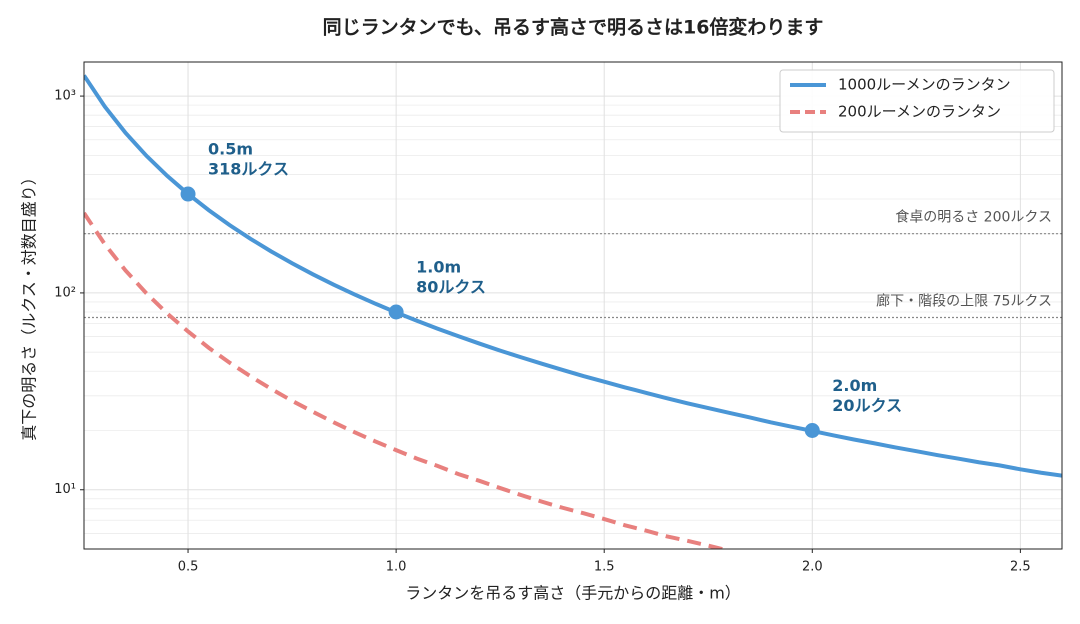  What do you see at coordinates (65, 292) in the screenshot?
I see `y-tick-label: 10²` at bounding box center [65, 292].